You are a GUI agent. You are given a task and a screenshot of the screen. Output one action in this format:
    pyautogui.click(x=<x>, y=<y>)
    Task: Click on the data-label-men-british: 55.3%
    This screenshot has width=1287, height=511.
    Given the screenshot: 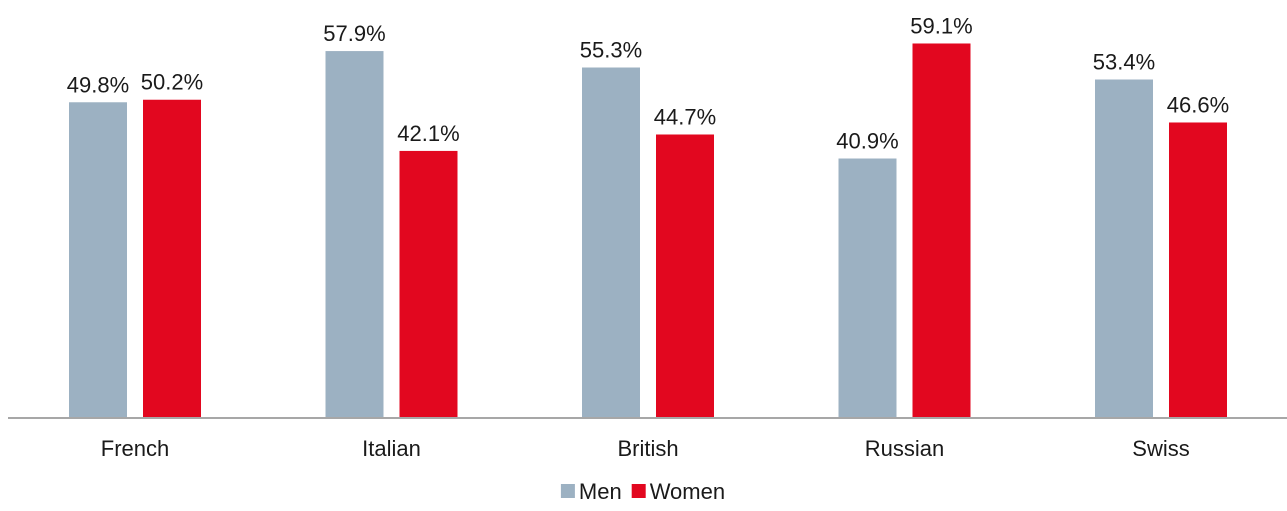 What is the action you would take?
    pyautogui.click(x=611, y=50)
    